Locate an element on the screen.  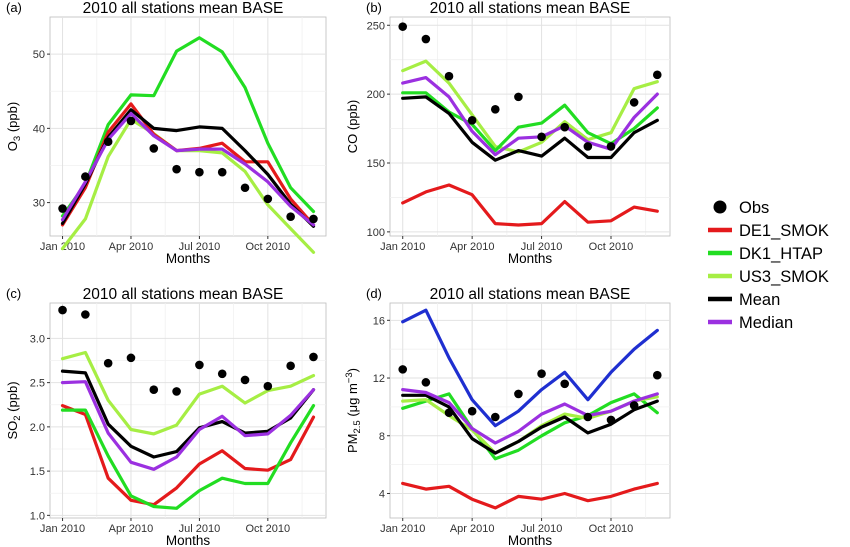
legend-item-obs: Obs is located at coordinates (741, 208).